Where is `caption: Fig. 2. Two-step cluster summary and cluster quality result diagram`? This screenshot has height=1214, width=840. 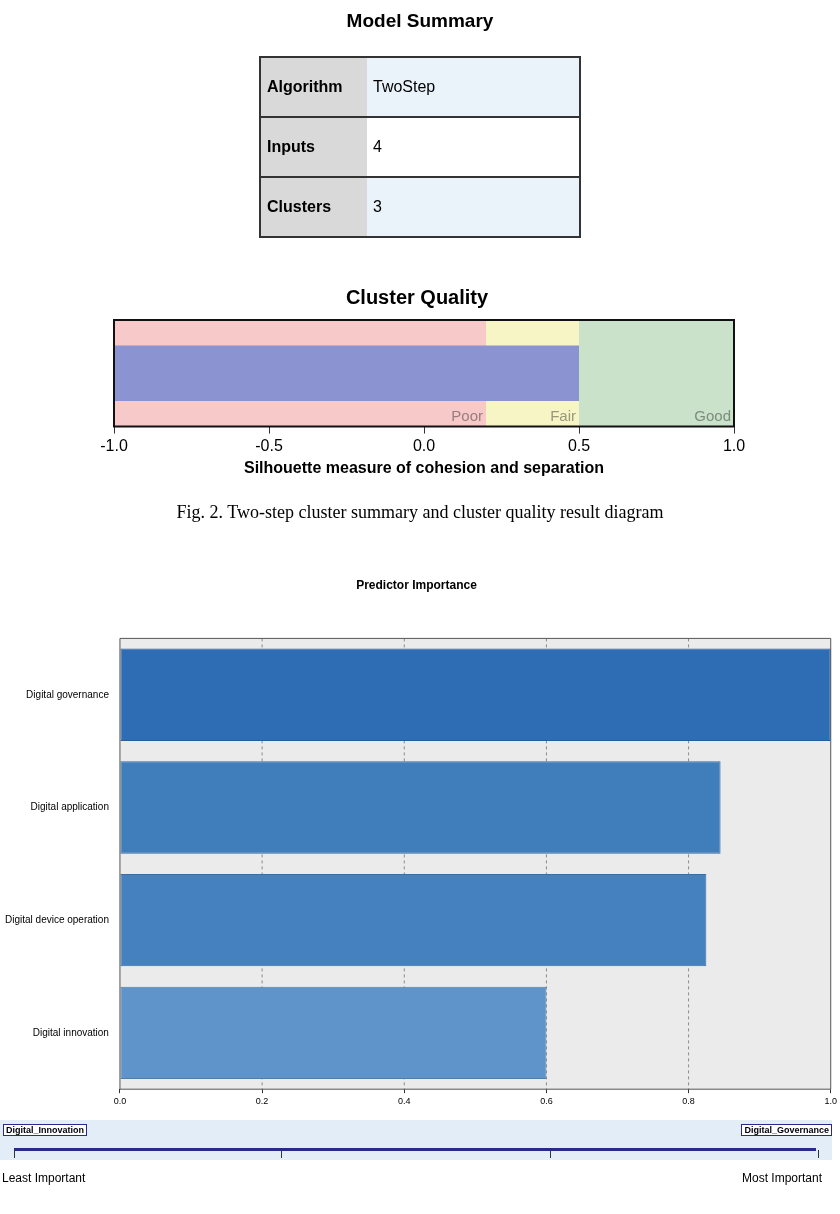
caption: Fig. 2. Two-step cluster summary and cluster quality result diagram is located at coordinates (420, 512).